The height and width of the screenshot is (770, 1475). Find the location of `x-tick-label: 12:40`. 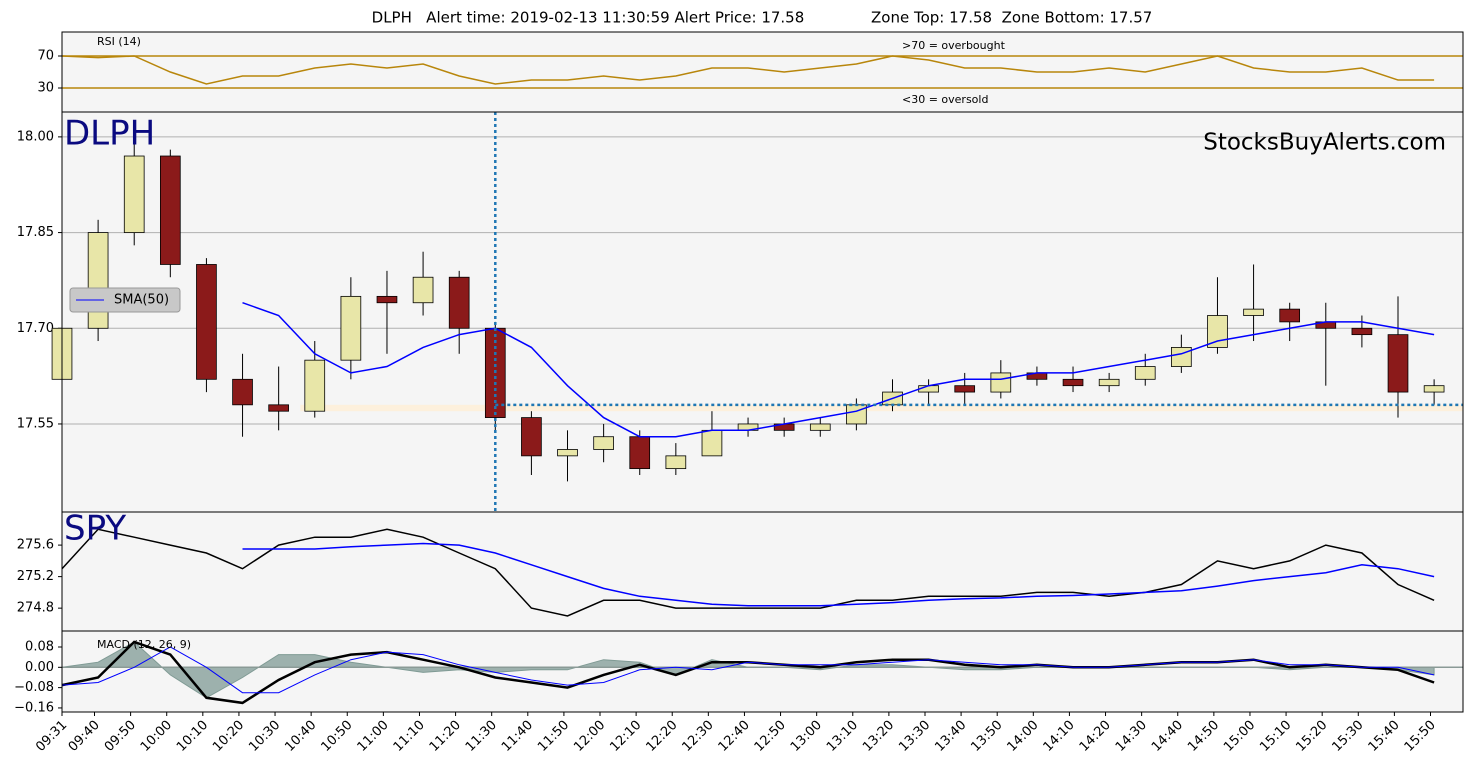

x-tick-label: 12:40 is located at coordinates (734, 736).